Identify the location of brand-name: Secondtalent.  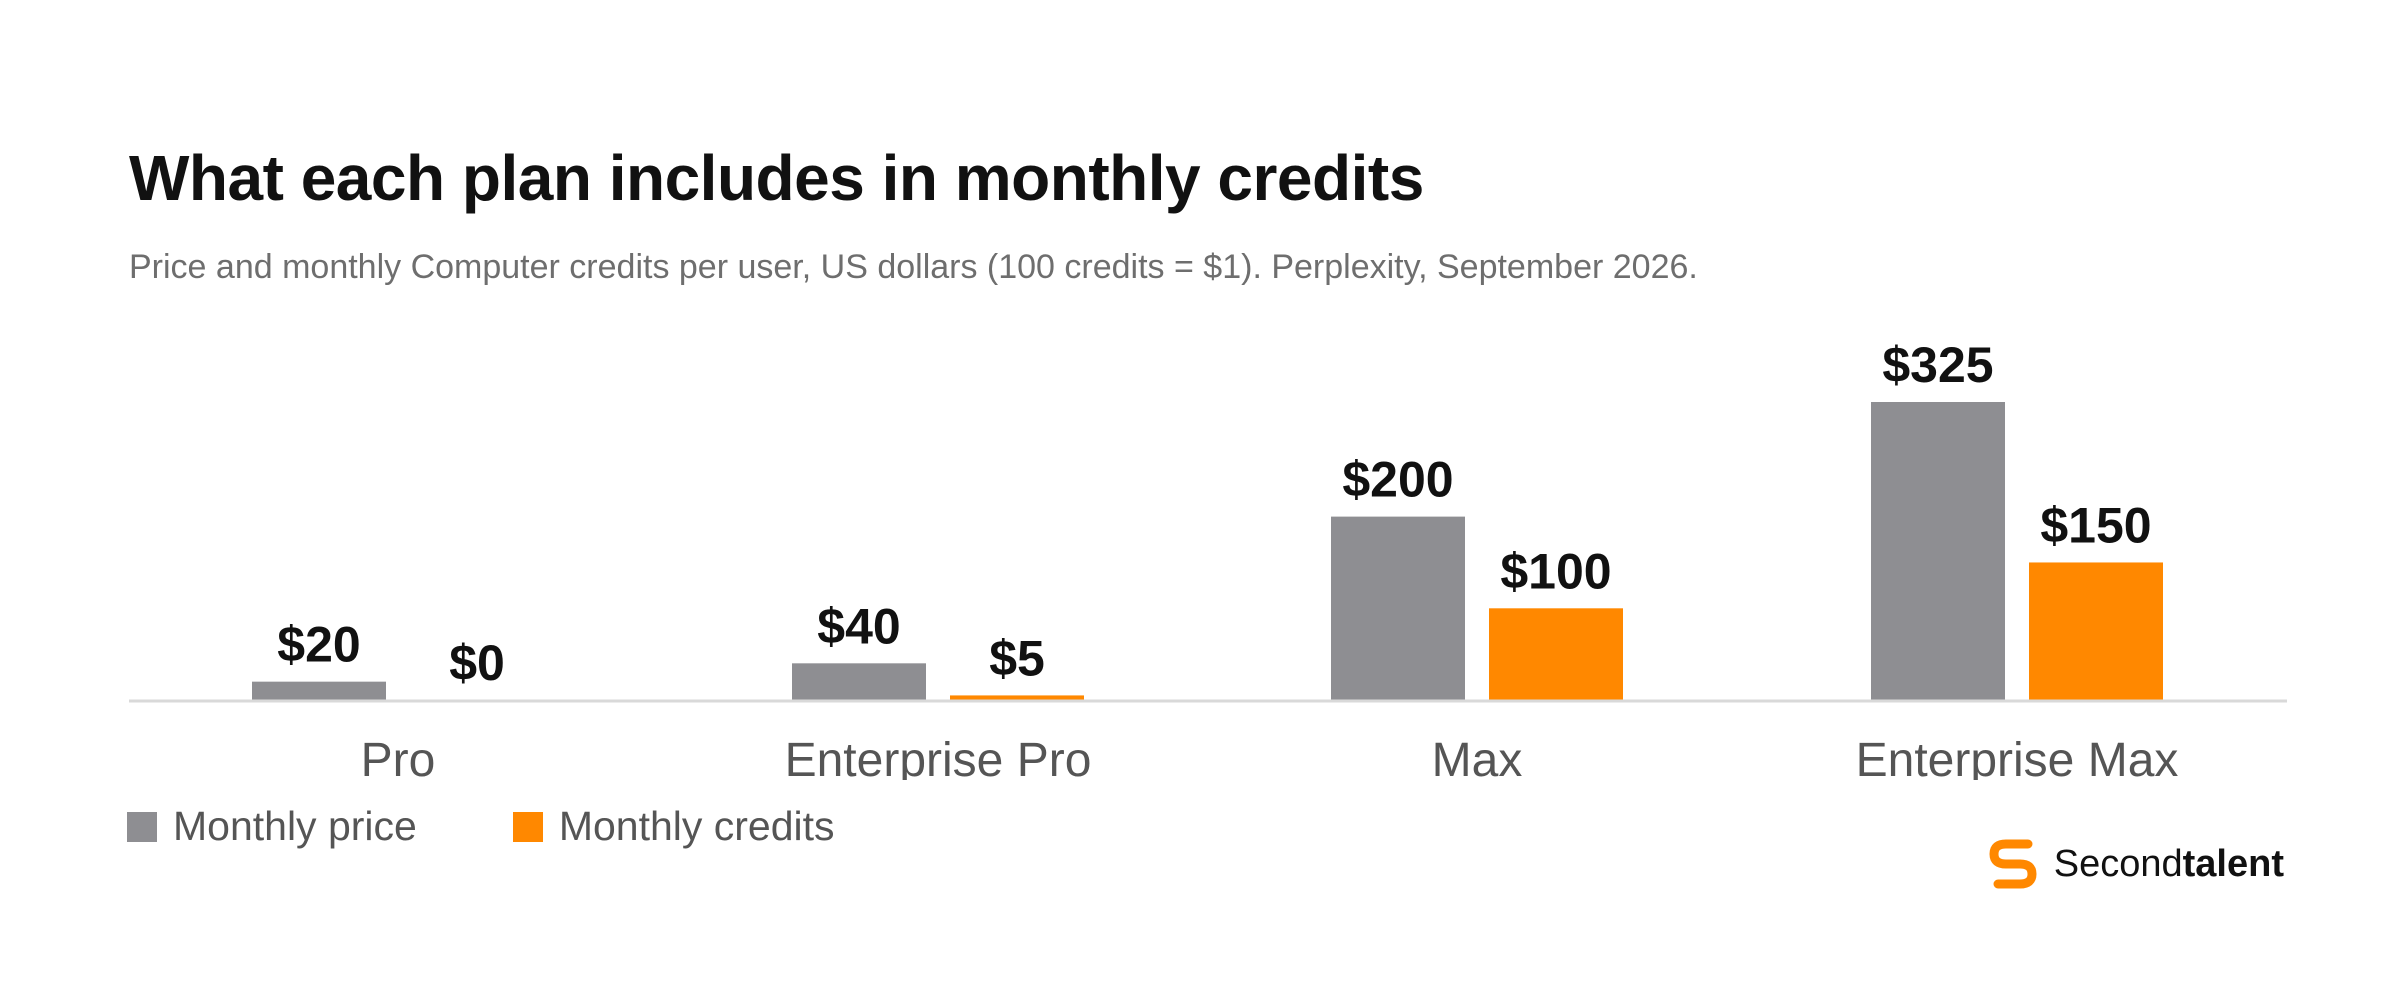
(2169, 864).